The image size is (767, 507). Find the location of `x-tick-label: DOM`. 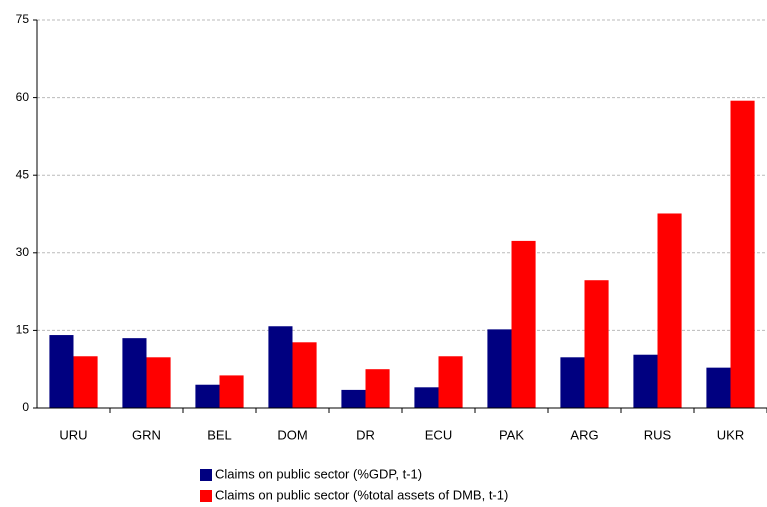

x-tick-label: DOM is located at coordinates (292, 434).